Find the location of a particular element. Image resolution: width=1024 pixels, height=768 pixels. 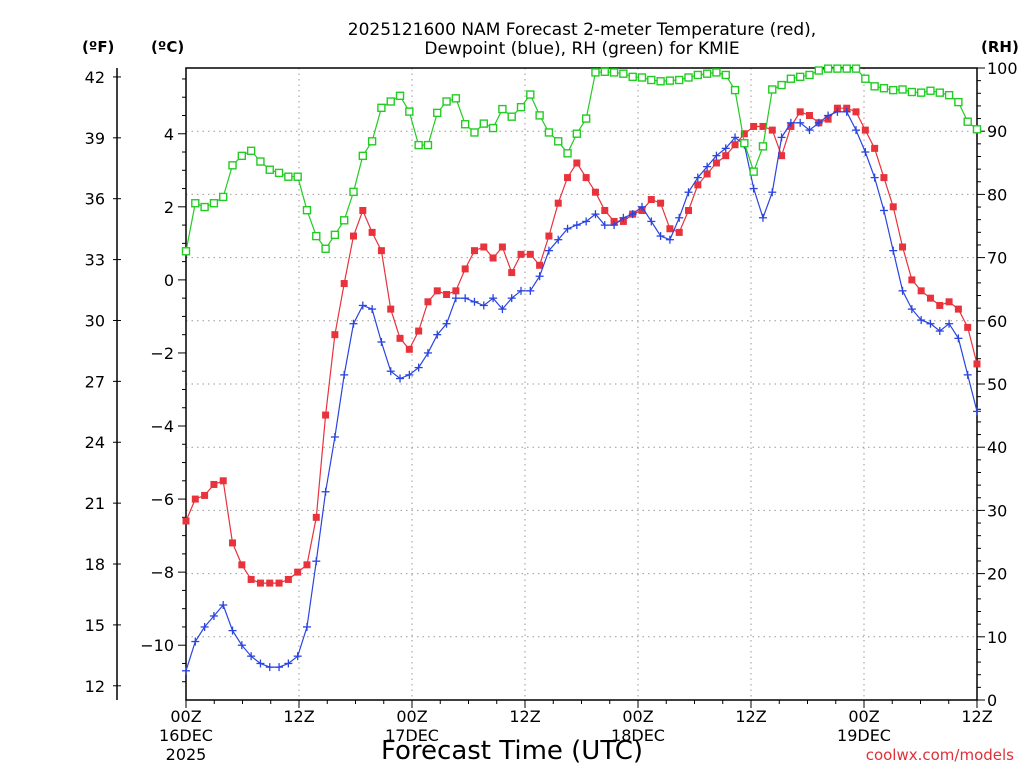

rh-tick-label: 40 is located at coordinates (997, 447).